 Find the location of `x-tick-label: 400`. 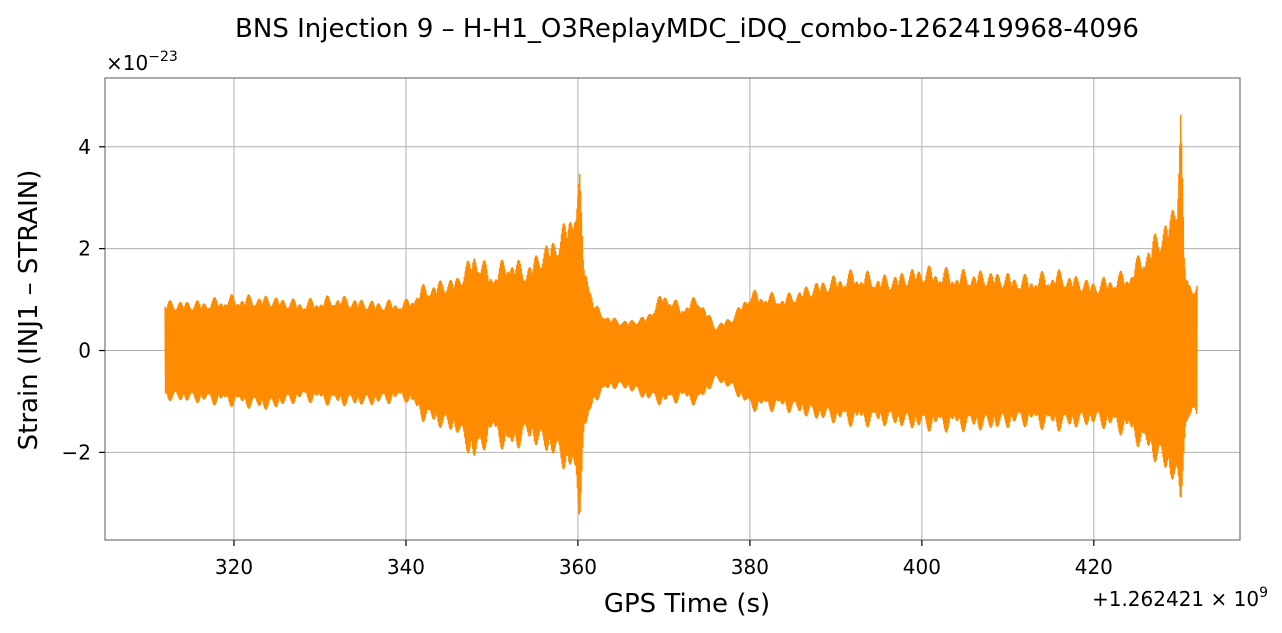

x-tick-label: 400 is located at coordinates (922, 567).